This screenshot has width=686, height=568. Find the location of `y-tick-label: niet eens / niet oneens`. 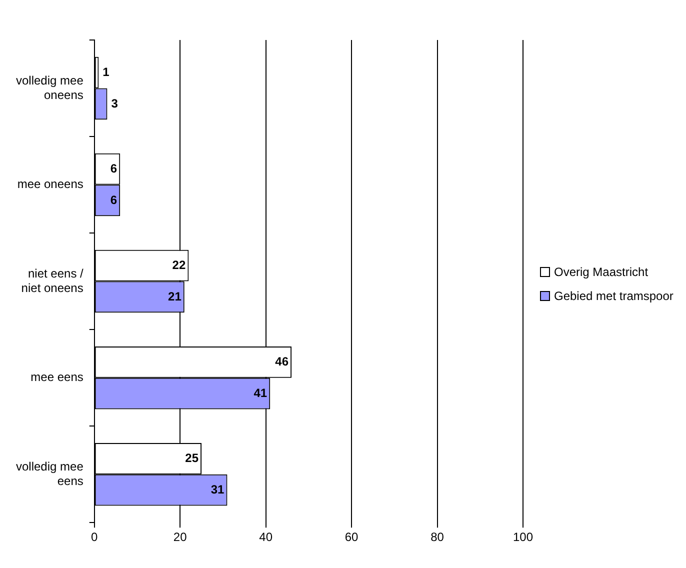

y-tick-label: niet eens / niet oneens is located at coordinates (52, 280).